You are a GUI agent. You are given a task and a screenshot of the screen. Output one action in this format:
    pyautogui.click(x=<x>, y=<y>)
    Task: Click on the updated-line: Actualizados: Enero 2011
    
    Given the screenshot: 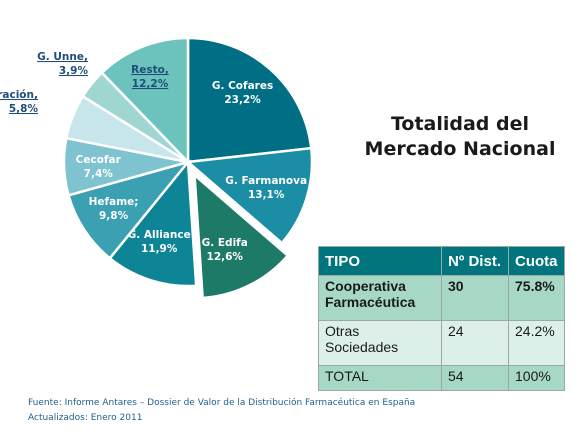 What is the action you would take?
    pyautogui.click(x=85, y=418)
    